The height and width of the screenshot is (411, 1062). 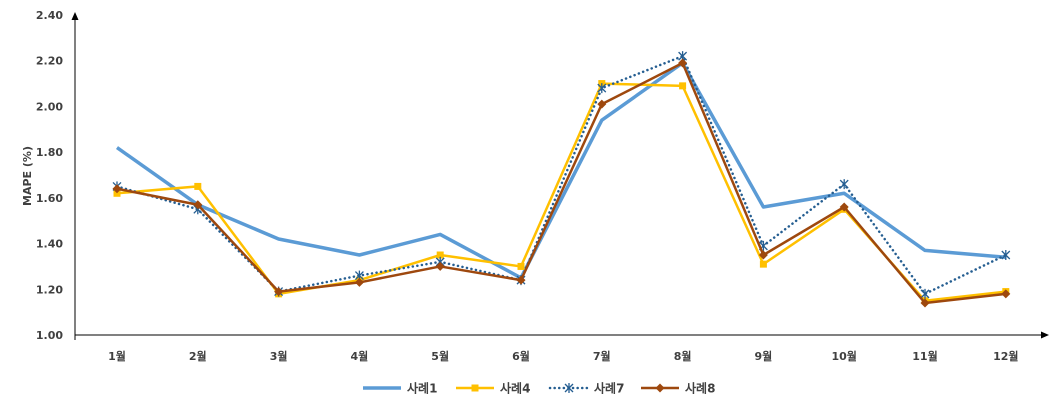 I want to click on x-tick-label: 11월, so click(x=924, y=356).